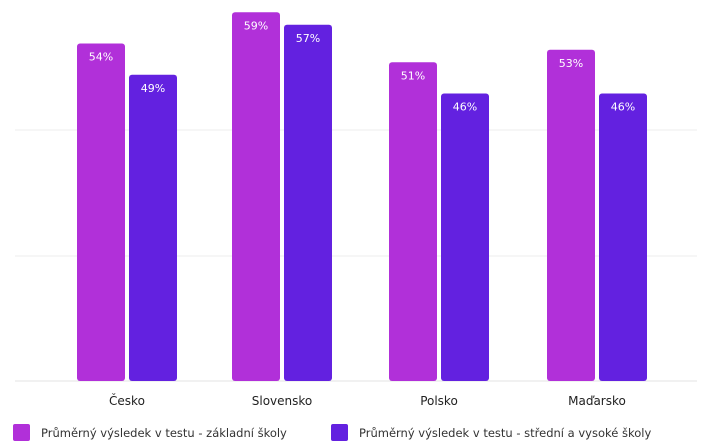  What do you see at coordinates (597, 401) in the screenshot?
I see `category-label: Maďarsko` at bounding box center [597, 401].